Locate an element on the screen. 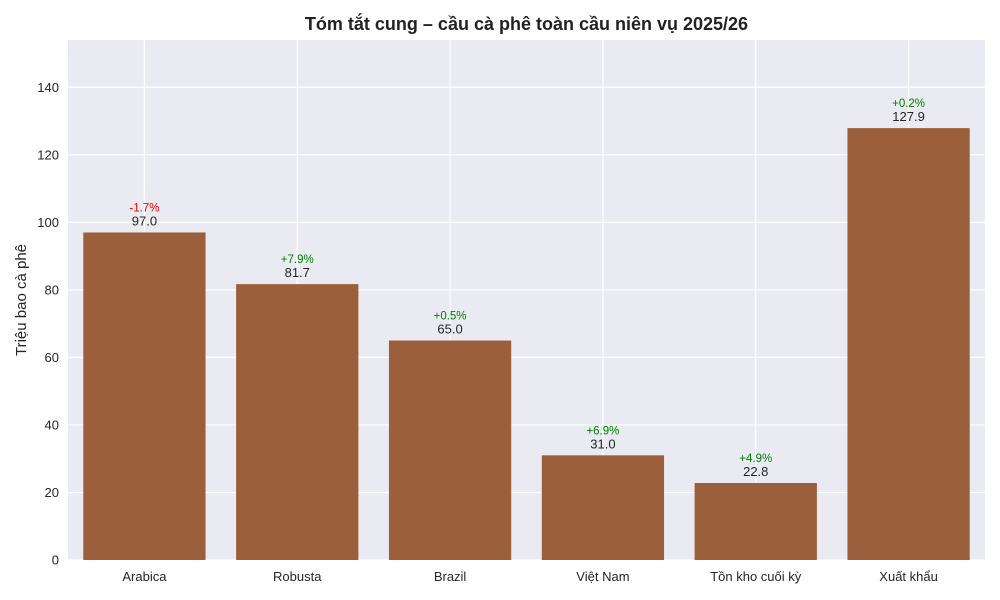  y-tick-label: 120 is located at coordinates (48, 154).